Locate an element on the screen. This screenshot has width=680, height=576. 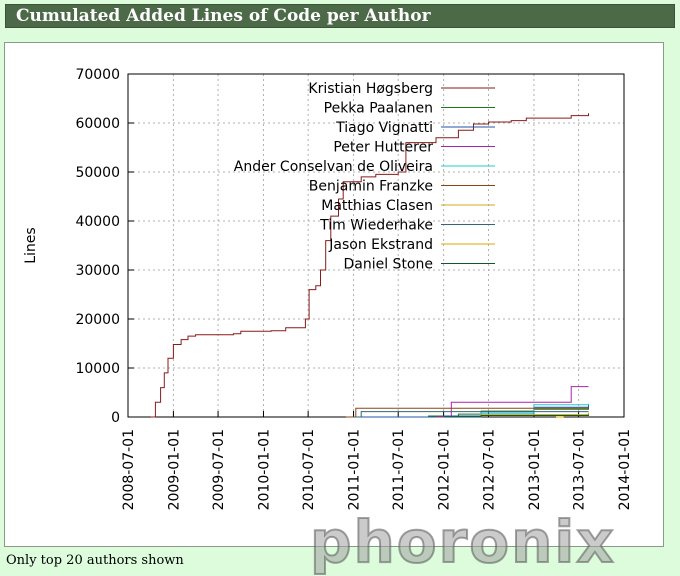
legend-entry-label: Jason Ekstrand is located at coordinates (380, 245).